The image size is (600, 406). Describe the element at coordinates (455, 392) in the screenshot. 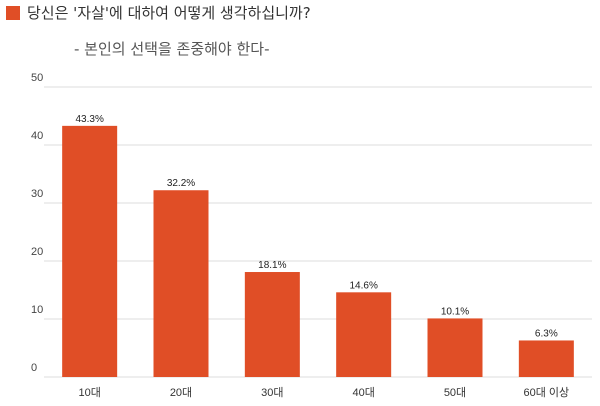

I see `x-tick-label: 50대` at that location.